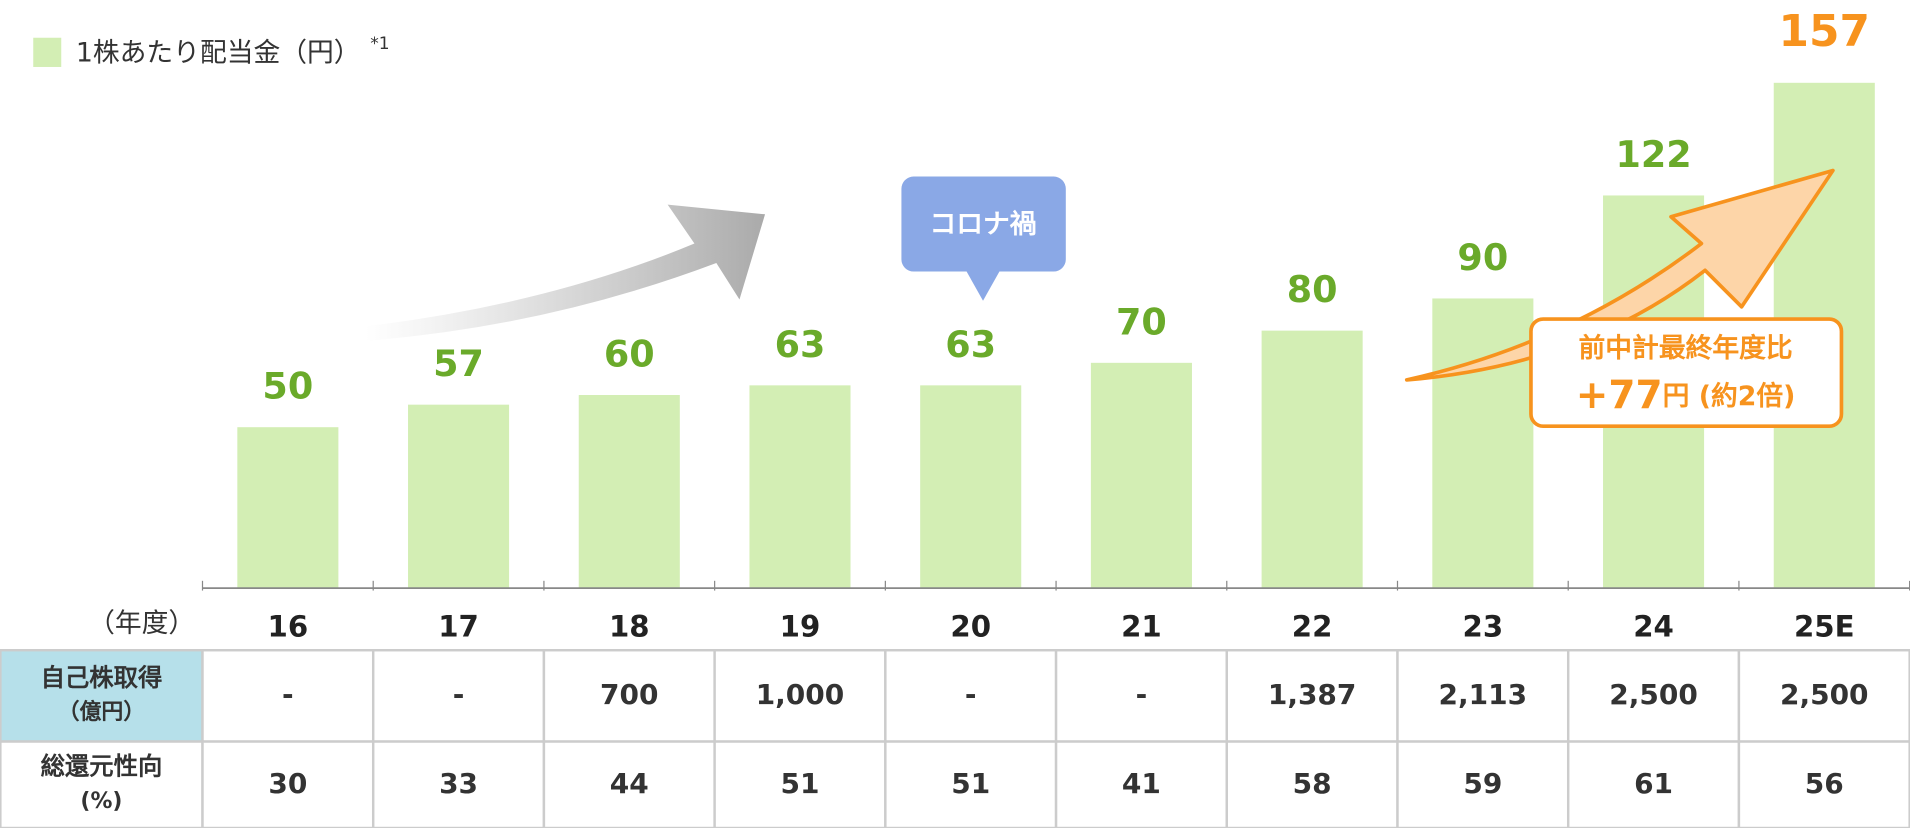  I want to click on cell-text: 33, so click(458, 783).